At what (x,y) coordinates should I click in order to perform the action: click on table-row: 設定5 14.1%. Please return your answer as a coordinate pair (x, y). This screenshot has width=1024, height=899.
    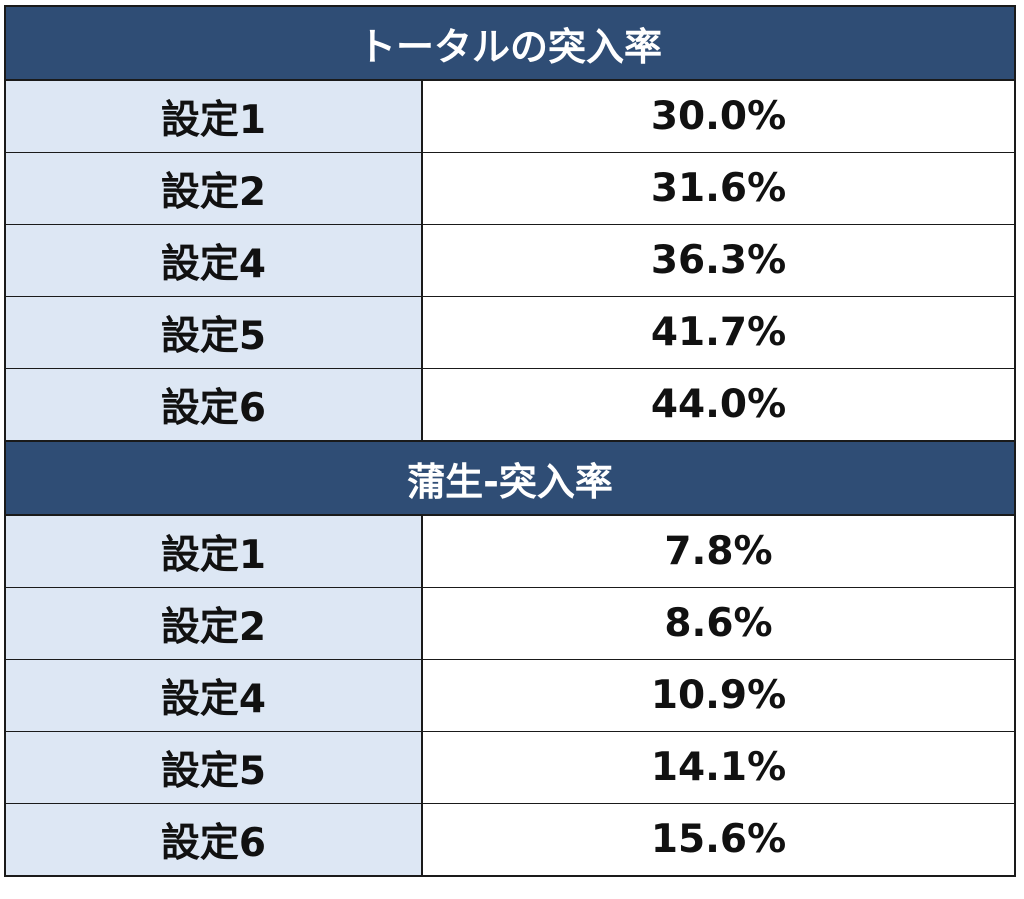
    Looking at the image, I should click on (510, 767).